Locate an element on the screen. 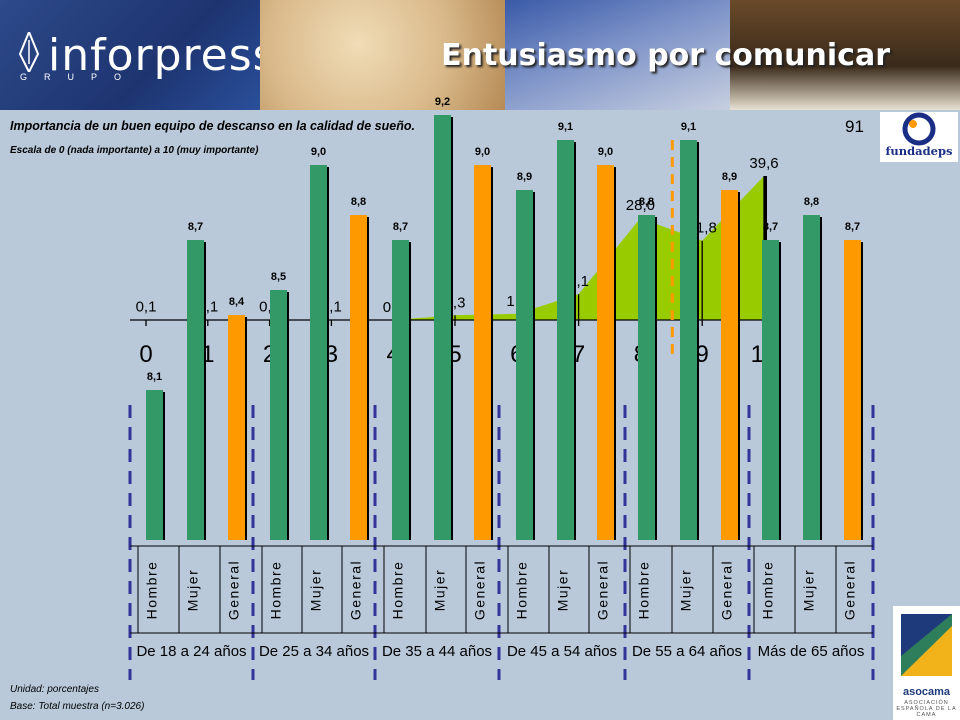  bar-3-hombre is located at coordinates (524, 365).